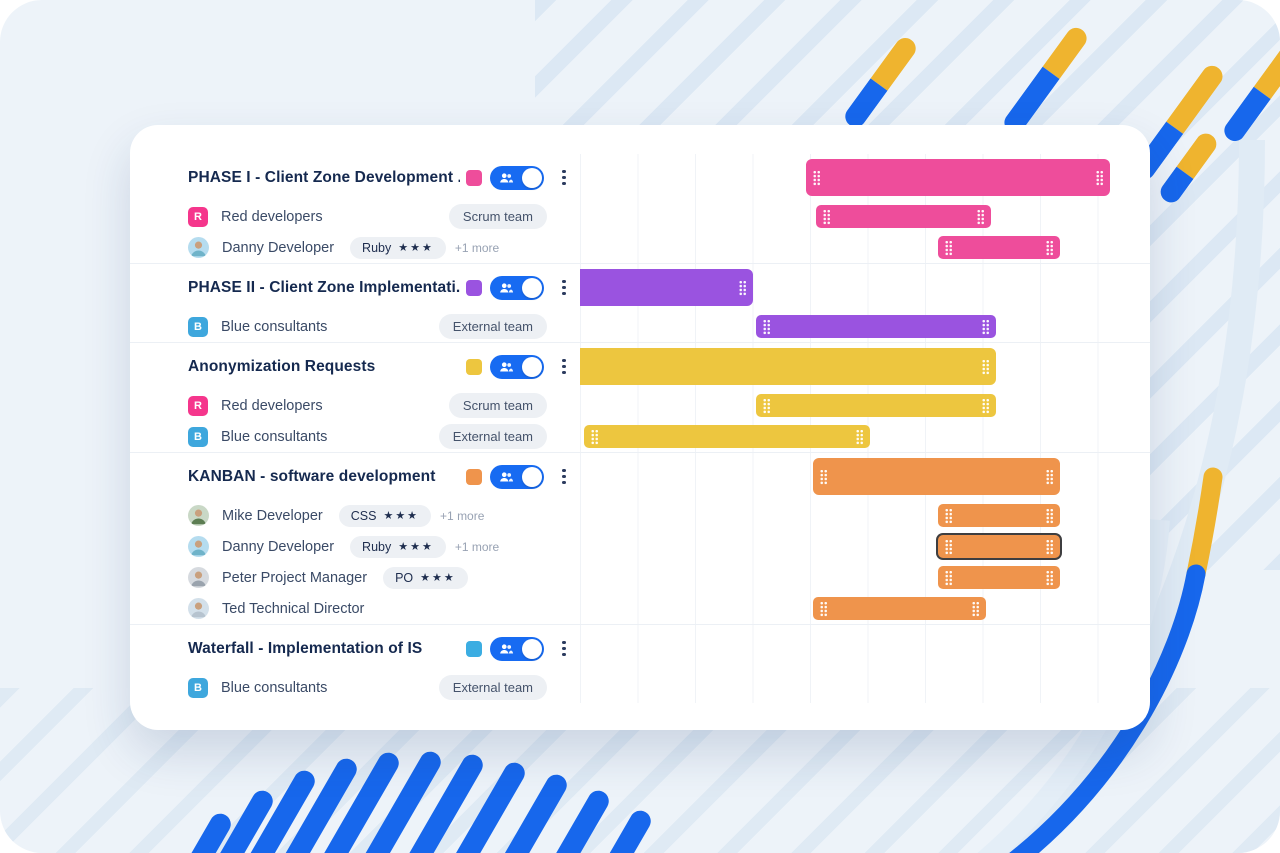 This screenshot has height=853, width=1280. I want to click on skill-name: Ruby, so click(377, 546).